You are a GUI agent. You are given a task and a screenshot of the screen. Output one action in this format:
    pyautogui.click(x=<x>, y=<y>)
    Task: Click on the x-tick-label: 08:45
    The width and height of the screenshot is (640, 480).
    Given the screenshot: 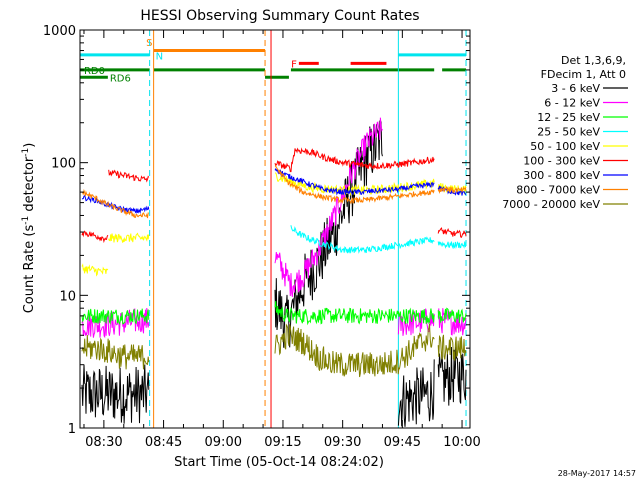 What is the action you would take?
    pyautogui.click(x=163, y=442)
    